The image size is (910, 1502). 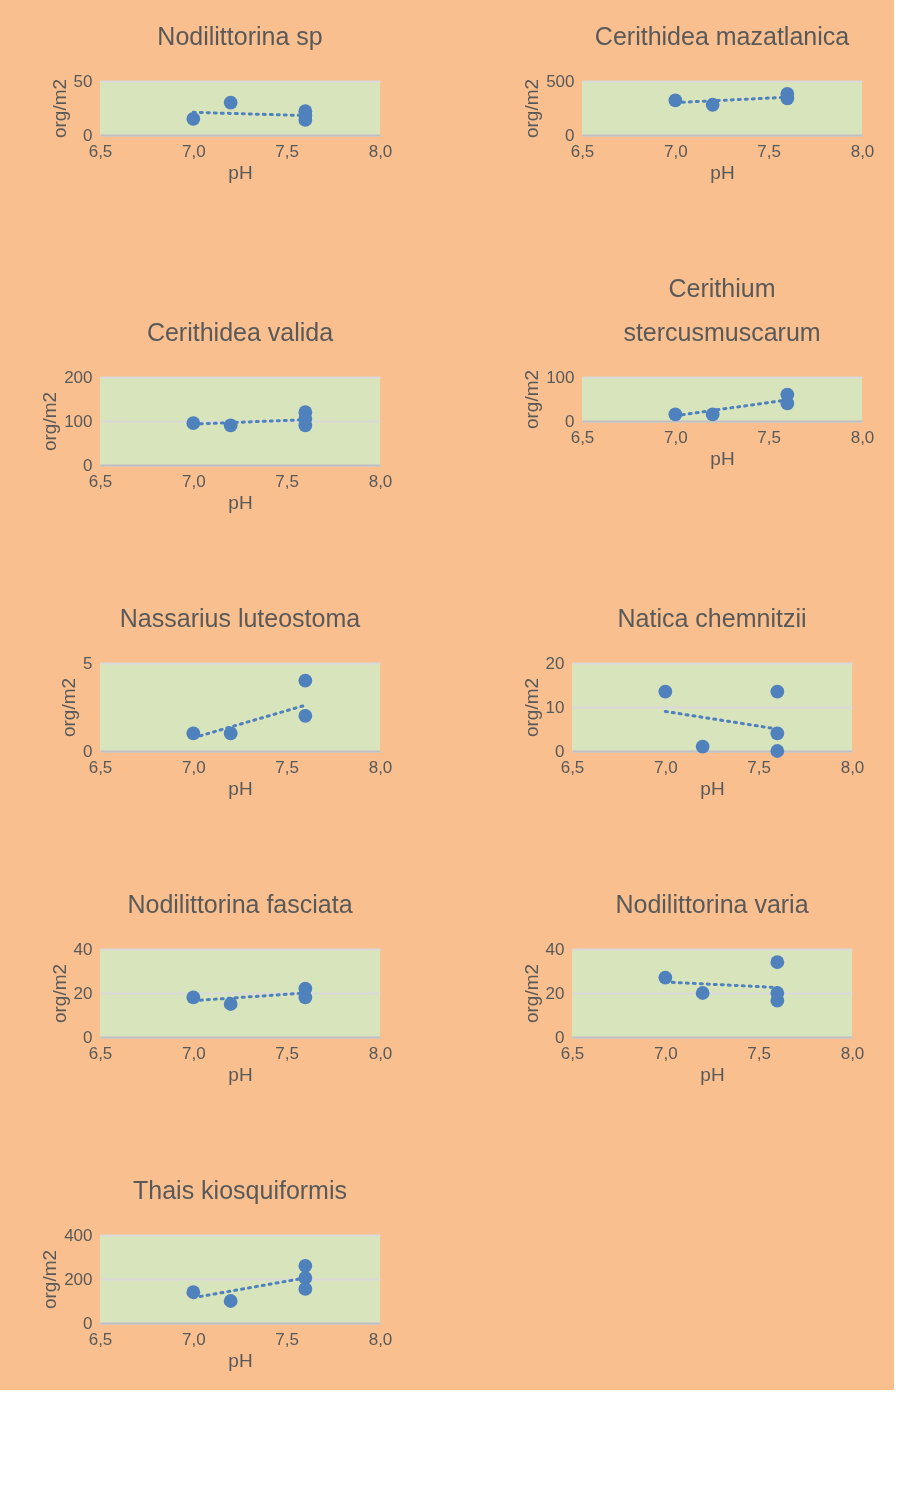 I want to click on y-tick-label: 10, so click(x=555, y=707).